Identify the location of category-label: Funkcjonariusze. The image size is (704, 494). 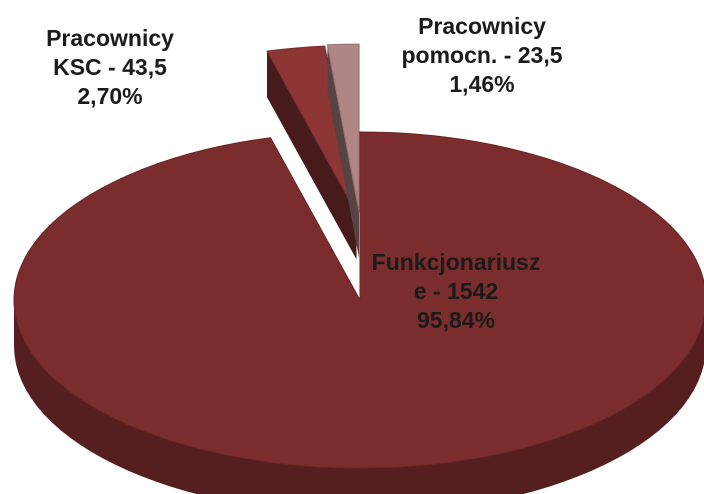
(456, 276).